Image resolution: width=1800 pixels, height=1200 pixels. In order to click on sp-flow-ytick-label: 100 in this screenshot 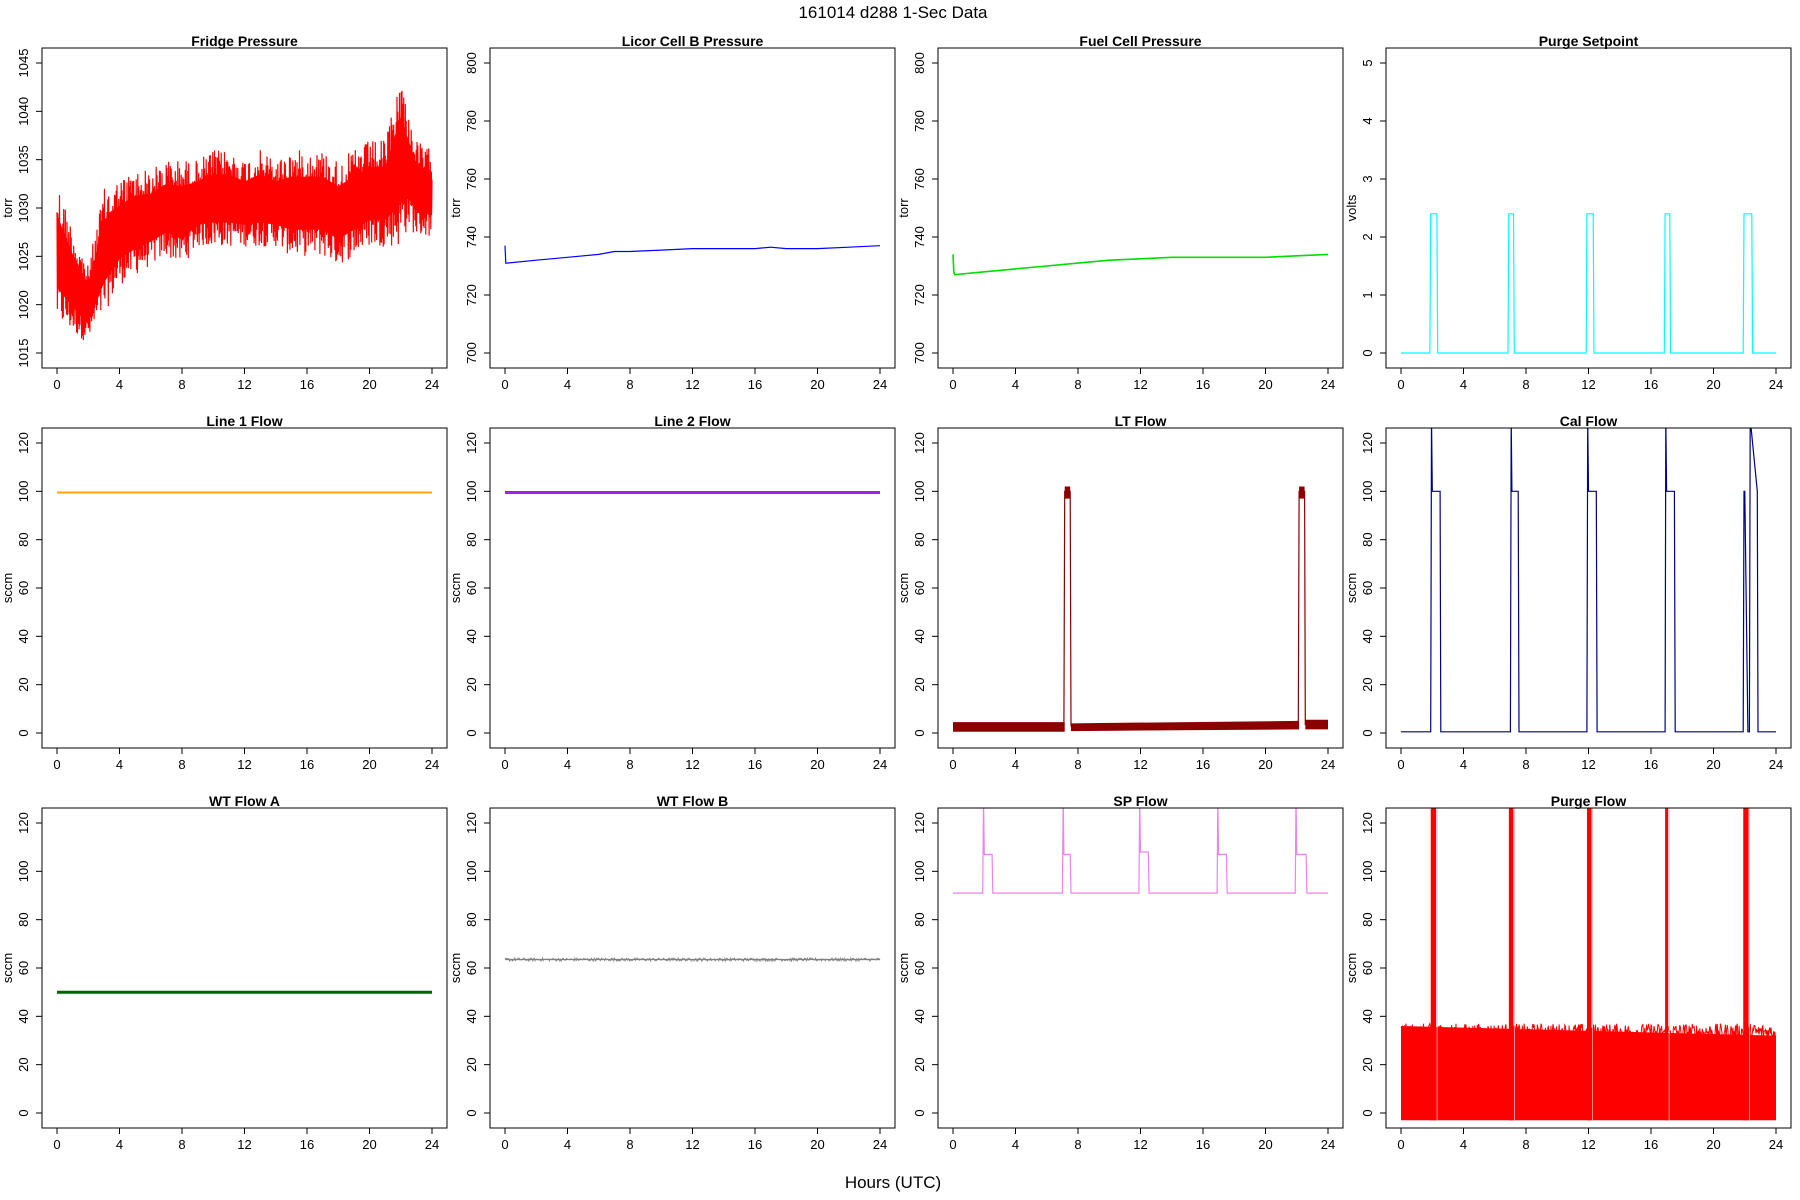, I will do `click(919, 871)`.